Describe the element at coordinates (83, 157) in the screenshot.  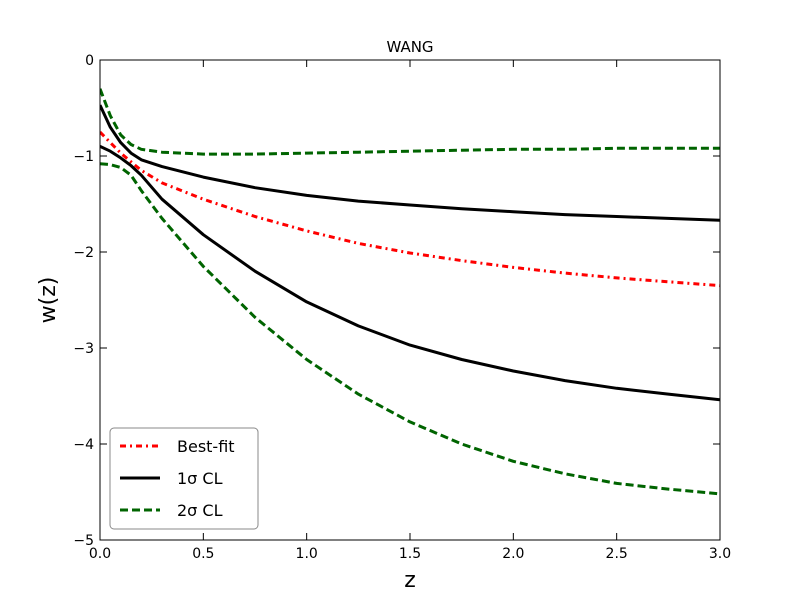
I see `y-tick-label: −1` at that location.